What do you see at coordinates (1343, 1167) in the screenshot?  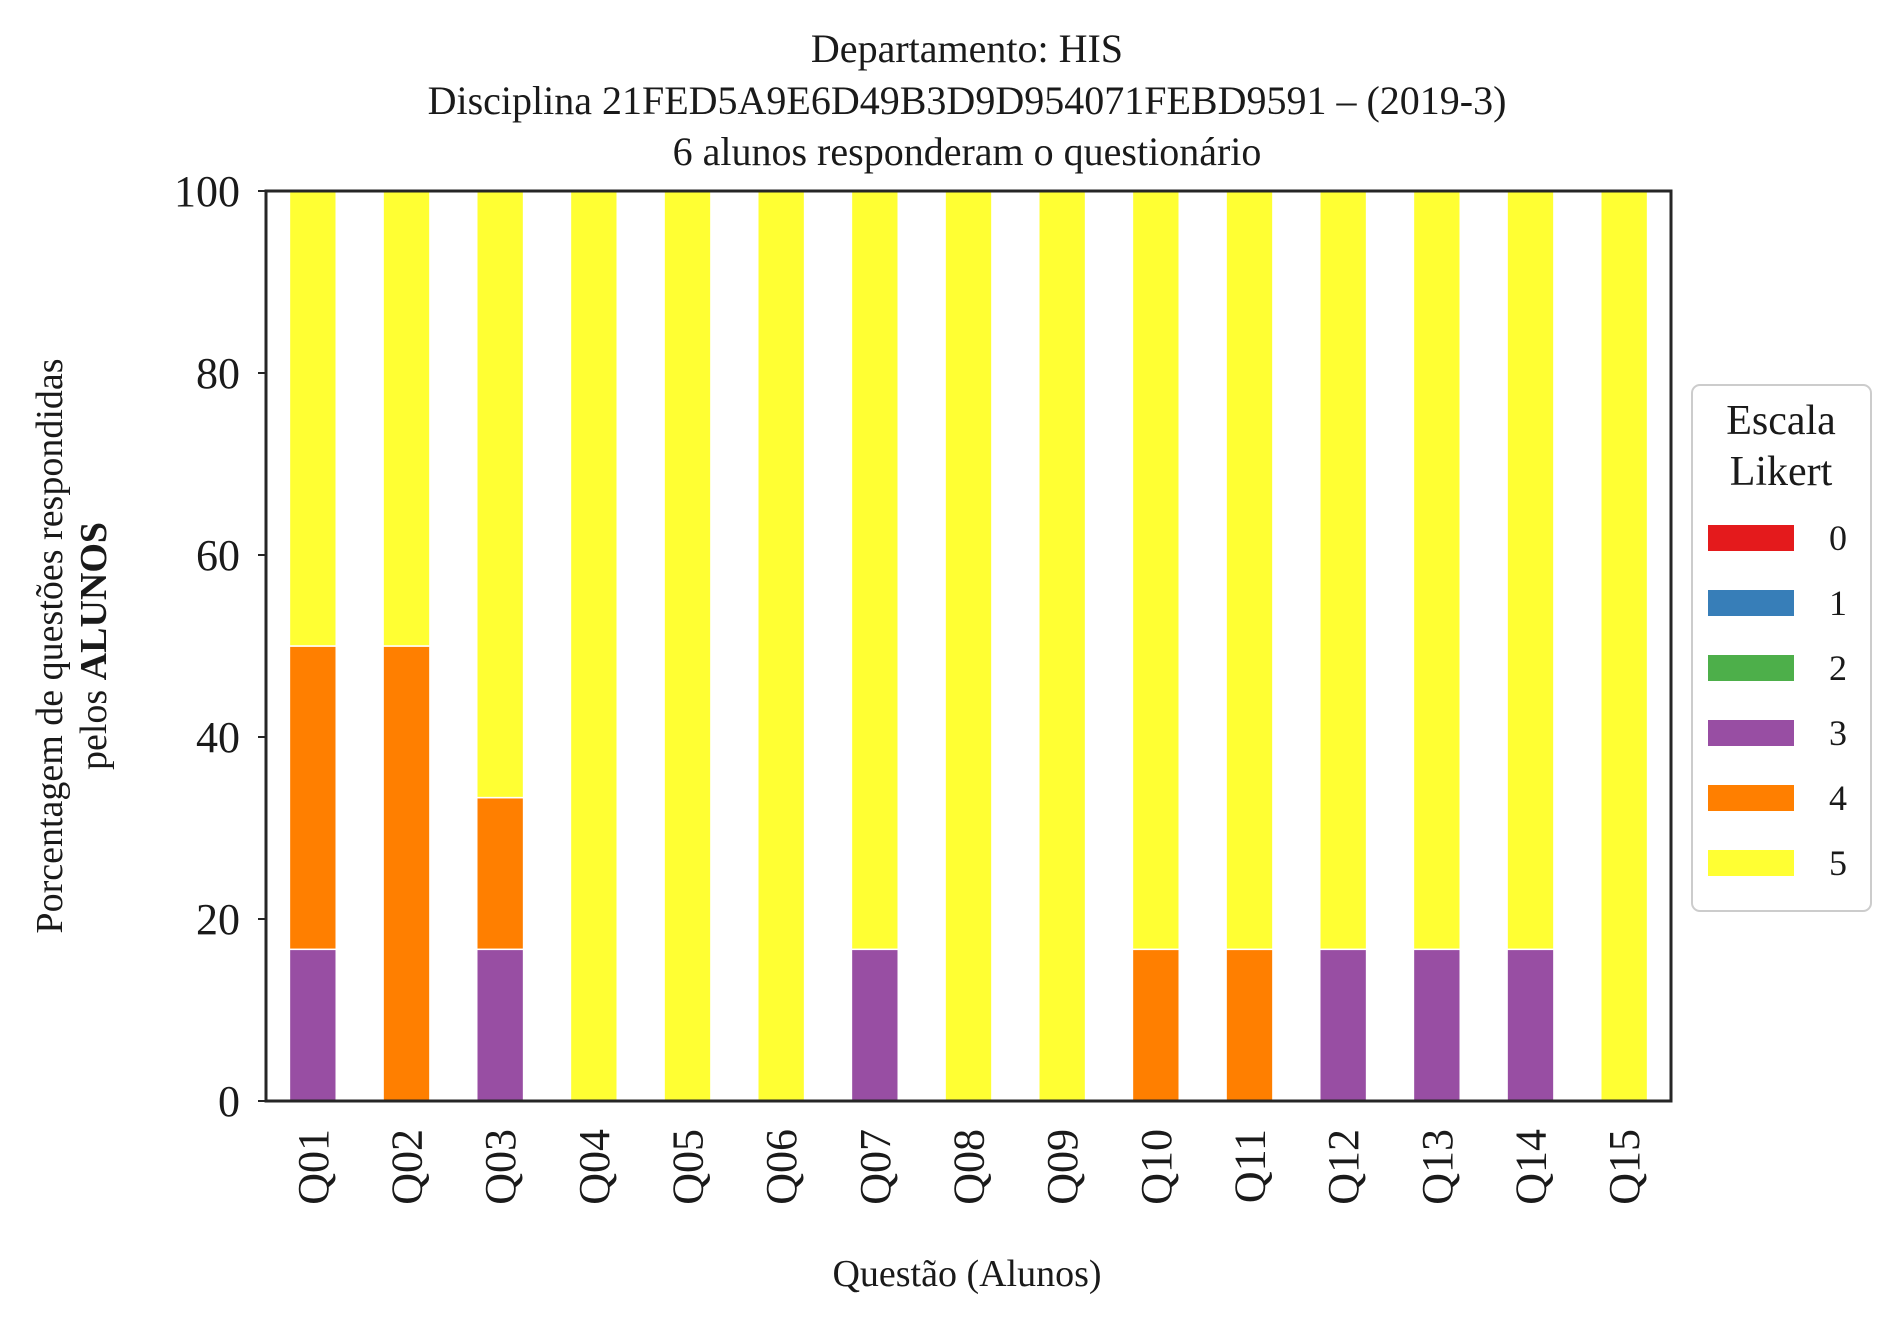 I see `x-tick-label: Q12` at bounding box center [1343, 1167].